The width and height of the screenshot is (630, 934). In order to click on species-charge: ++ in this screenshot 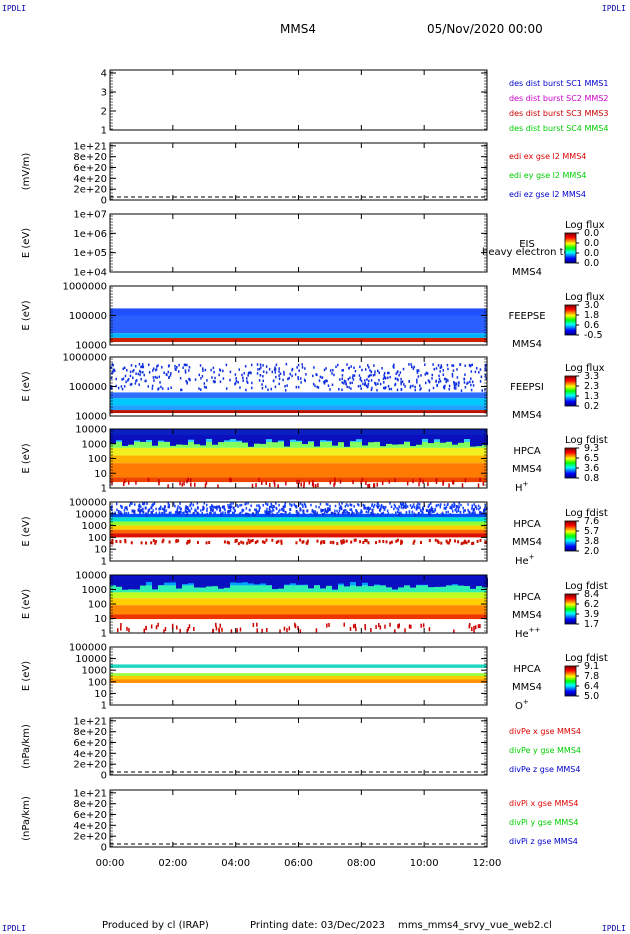, I will do `click(535, 630)`.